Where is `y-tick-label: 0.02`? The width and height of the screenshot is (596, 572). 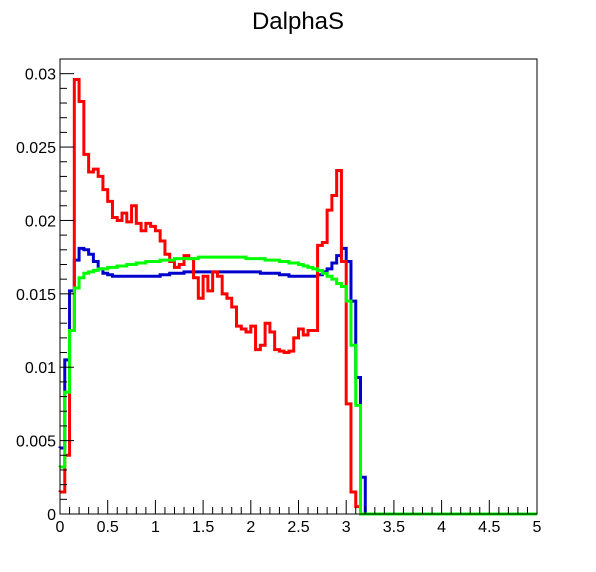
y-tick-label: 0.02 is located at coordinates (40, 221).